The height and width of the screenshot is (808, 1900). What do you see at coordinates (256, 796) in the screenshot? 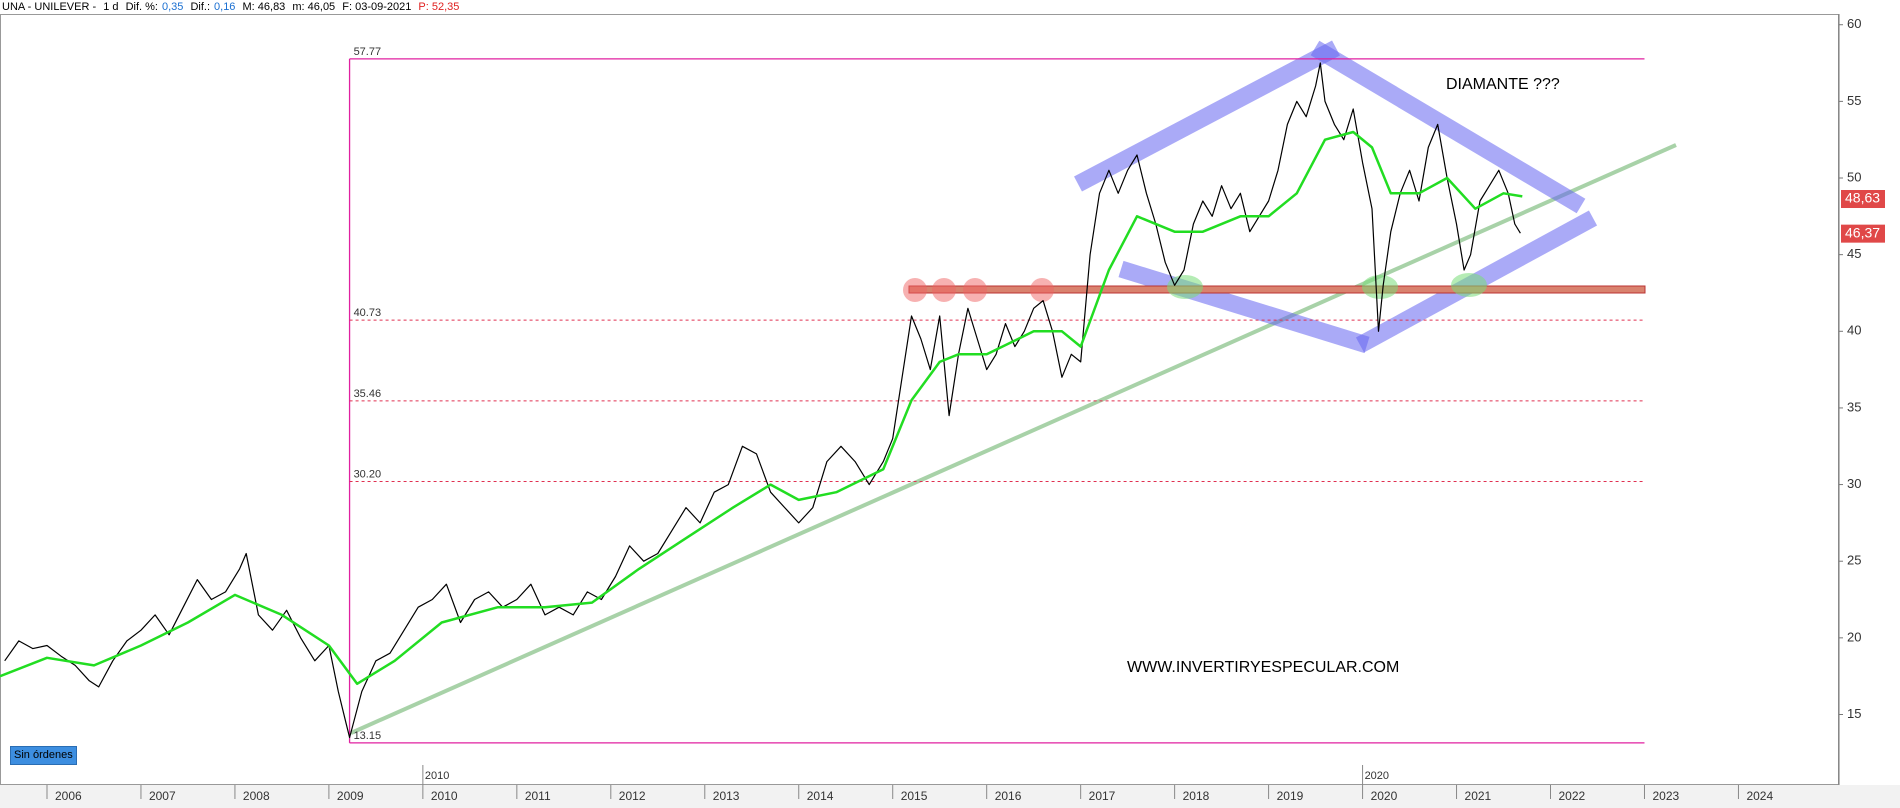
I see `x-tick-label: 2008` at bounding box center [256, 796].